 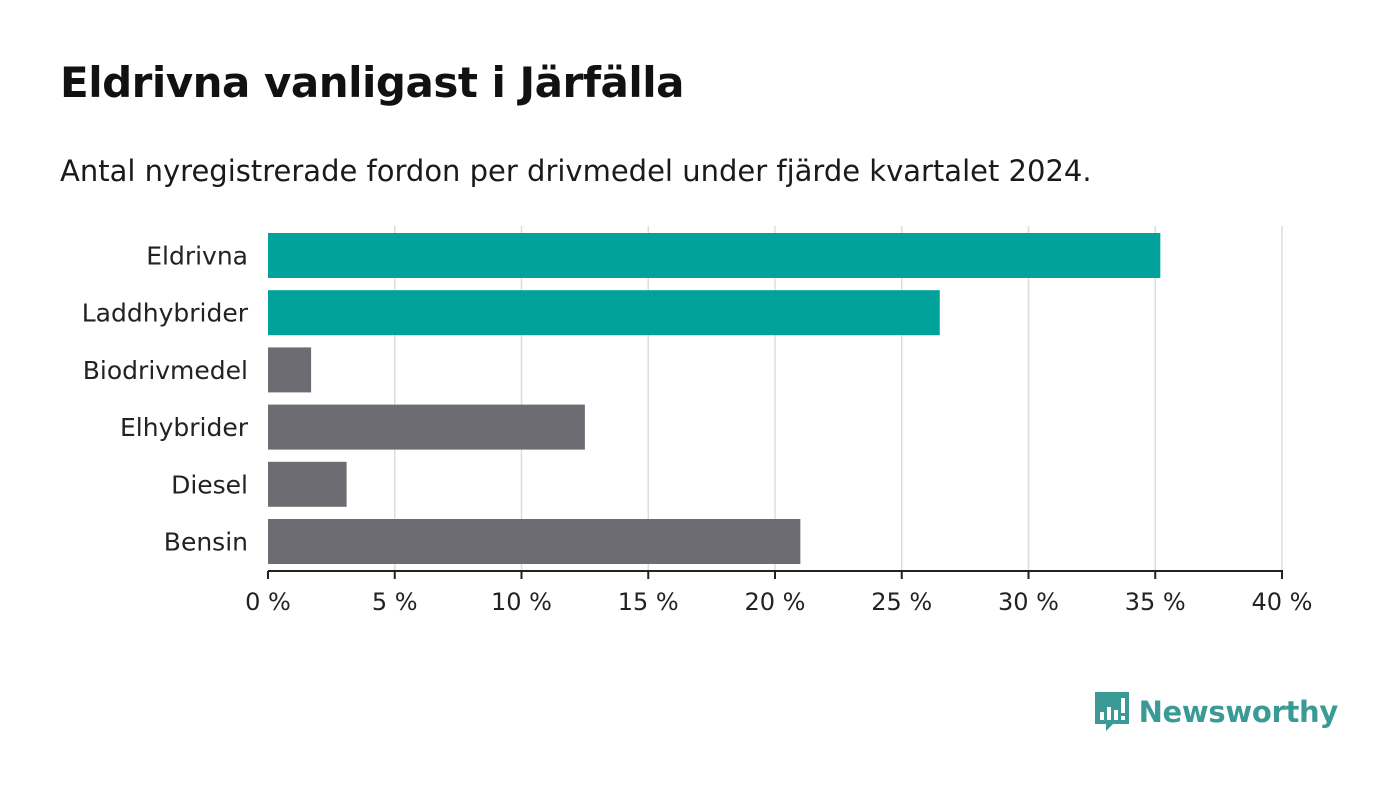 I want to click on x-tick-label: 35 %, so click(x=1155, y=602).